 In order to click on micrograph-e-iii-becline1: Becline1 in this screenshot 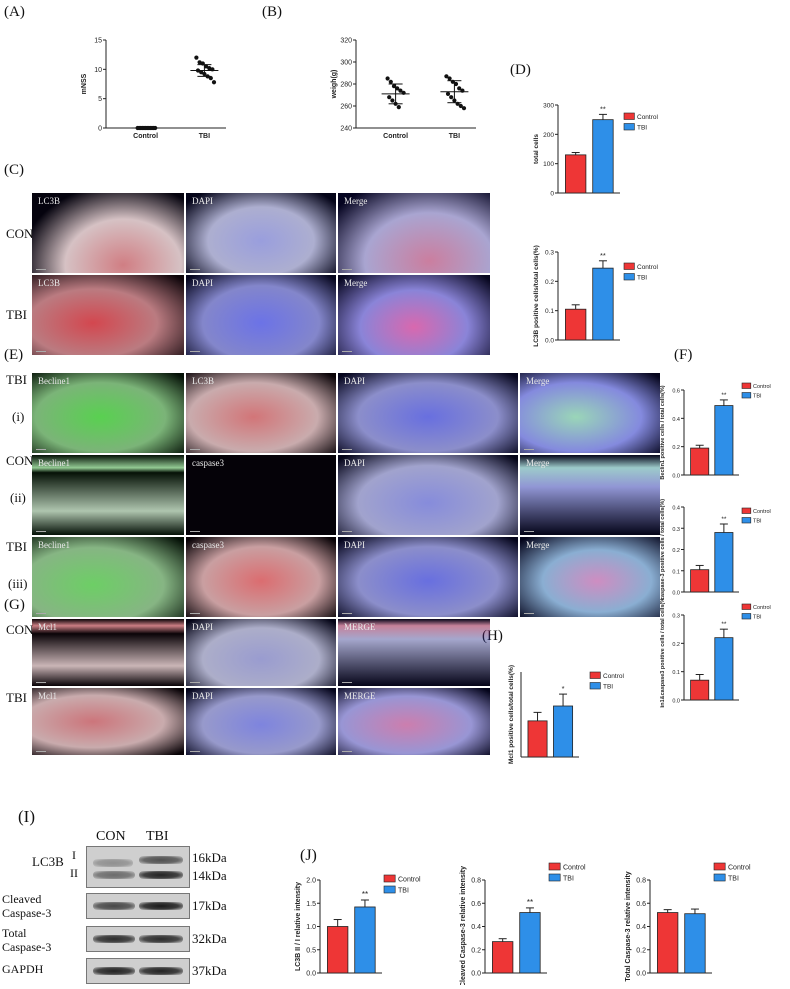, I will do `click(108, 577)`.